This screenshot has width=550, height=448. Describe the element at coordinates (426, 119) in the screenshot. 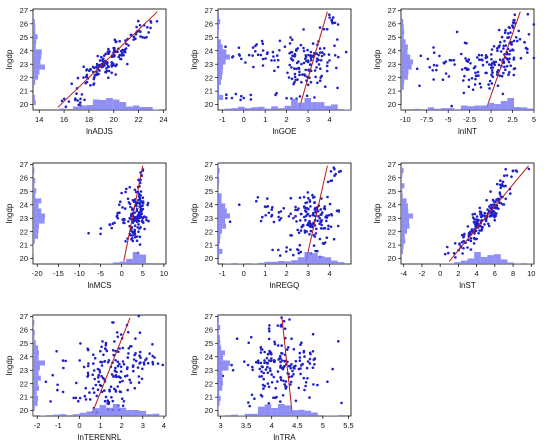

I see `x-tick-label: -7.5` at that location.